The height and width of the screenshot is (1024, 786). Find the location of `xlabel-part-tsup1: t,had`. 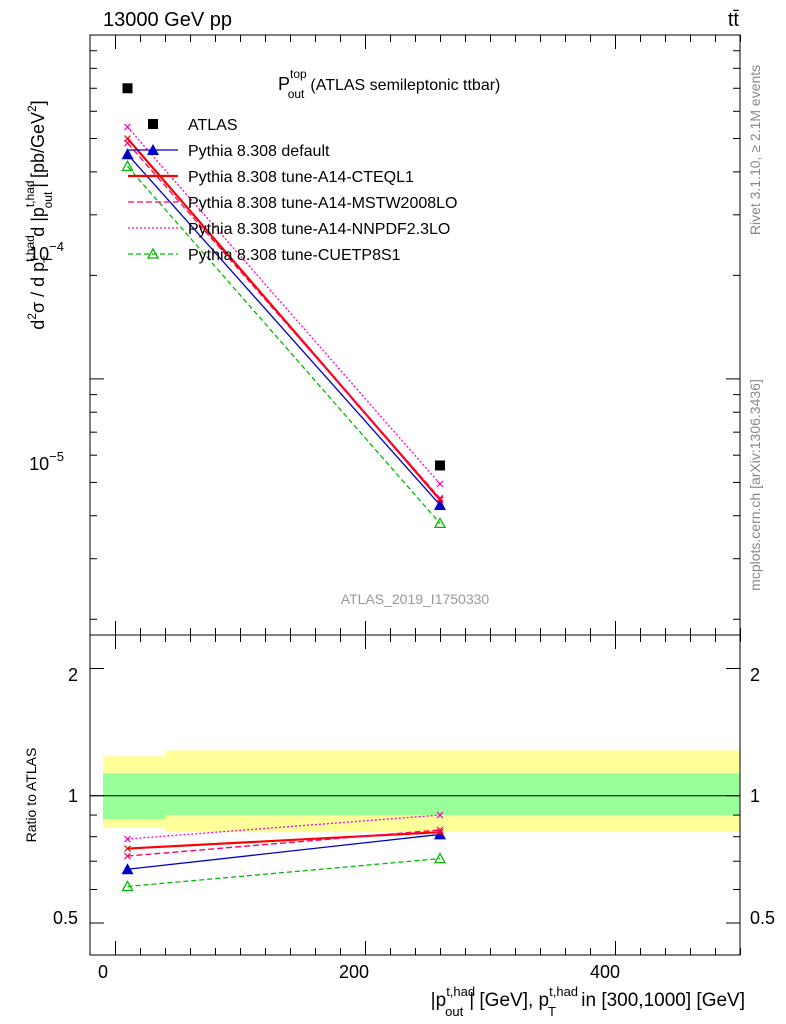

xlabel-part-tsup1: t,had is located at coordinates (460, 991).